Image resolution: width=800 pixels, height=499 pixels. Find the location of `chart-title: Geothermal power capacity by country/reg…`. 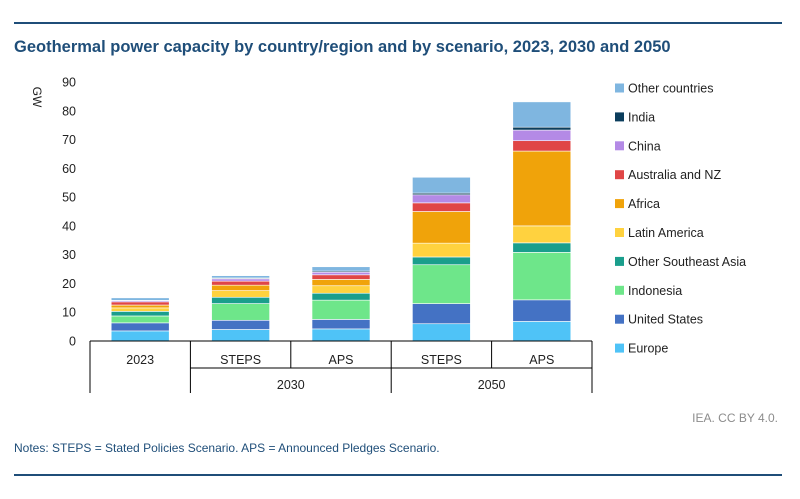

chart-title: Geothermal power capacity by country/reg… is located at coordinates (342, 47).